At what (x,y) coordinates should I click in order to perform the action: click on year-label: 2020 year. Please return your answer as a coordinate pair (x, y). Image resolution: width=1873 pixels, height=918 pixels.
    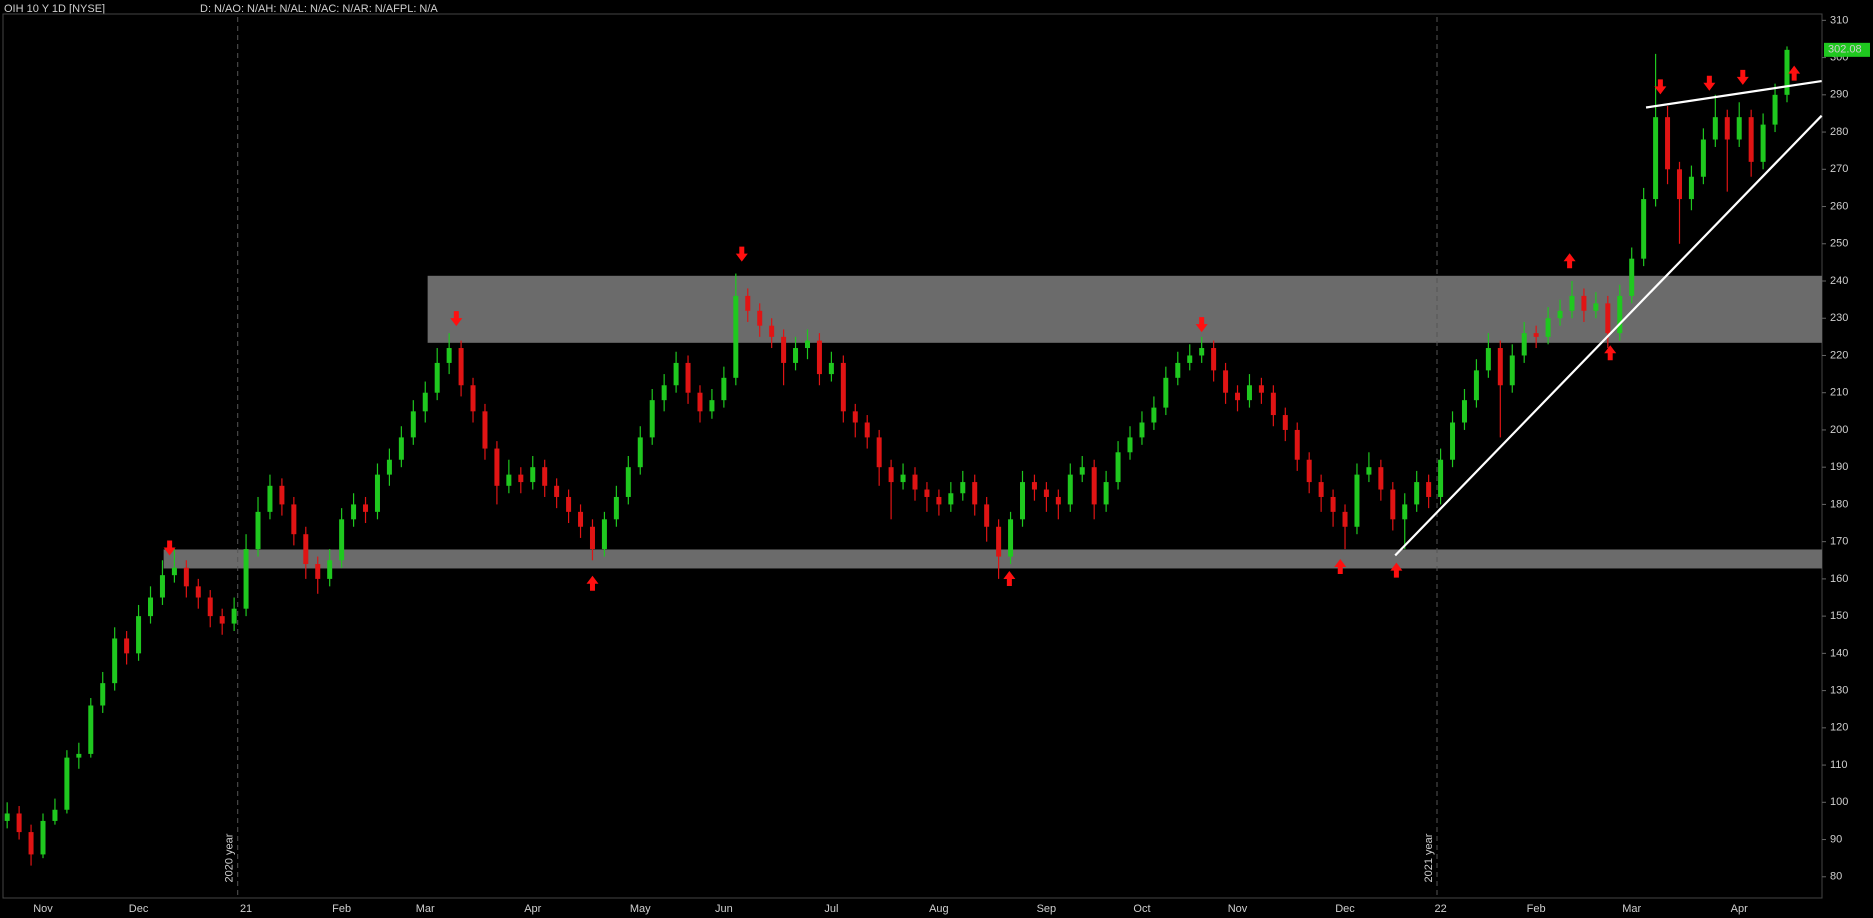
    Looking at the image, I should click on (230, 857).